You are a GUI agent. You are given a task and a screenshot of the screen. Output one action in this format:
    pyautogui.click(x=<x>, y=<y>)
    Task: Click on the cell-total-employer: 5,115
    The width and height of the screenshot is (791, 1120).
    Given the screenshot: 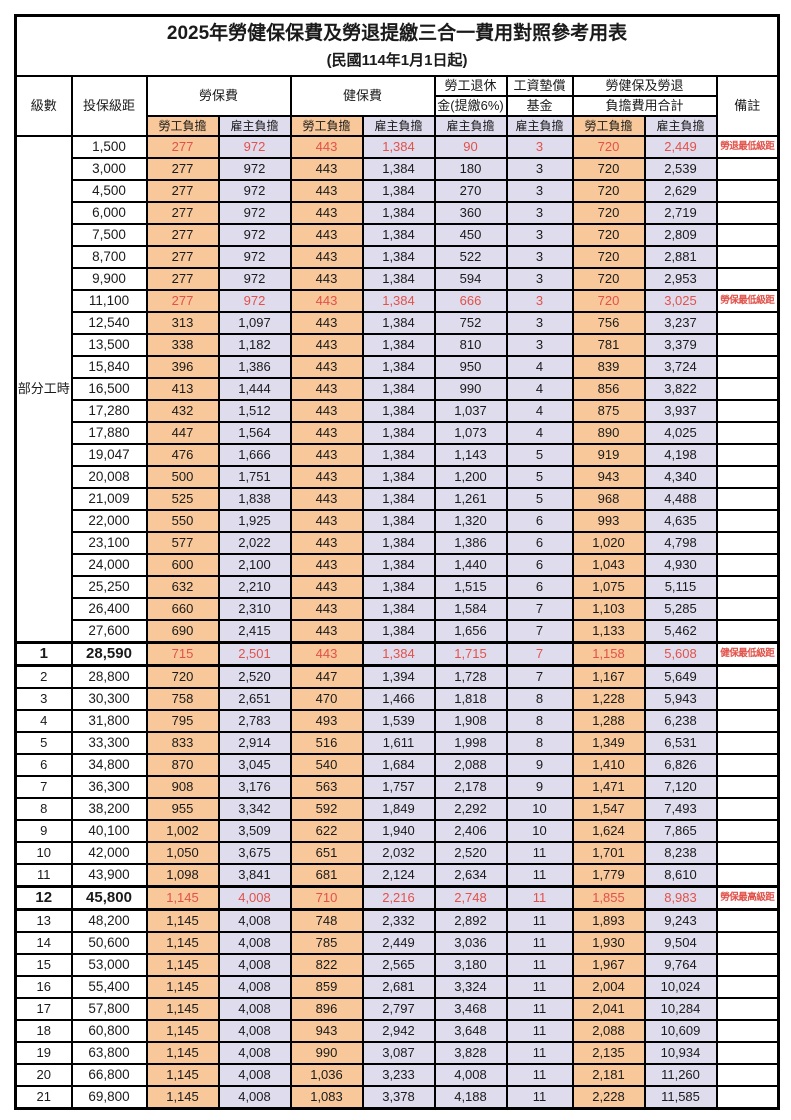 What is the action you would take?
    pyautogui.click(x=680, y=587)
    